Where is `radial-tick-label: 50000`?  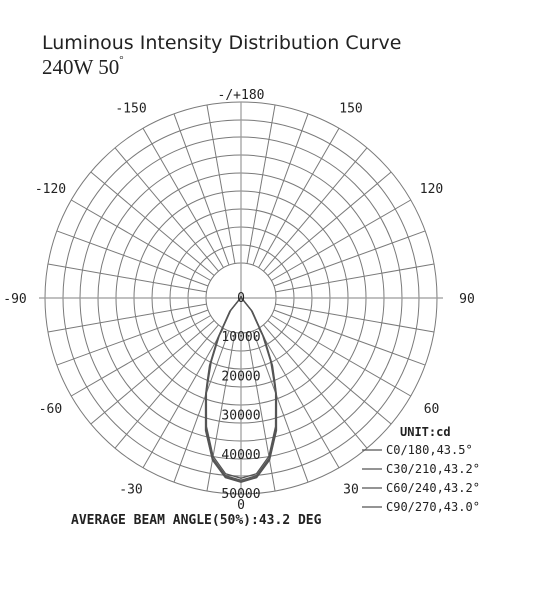
radial-tick-label: 50000 is located at coordinates (240, 494).